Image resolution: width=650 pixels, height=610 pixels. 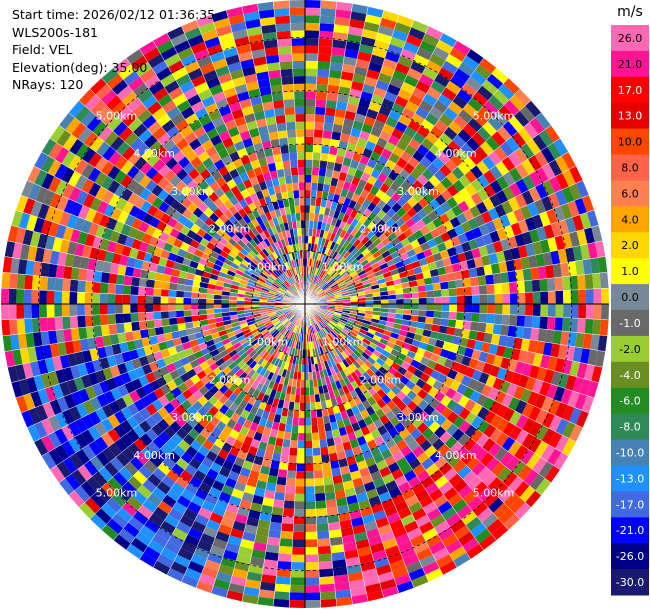 I want to click on colorbar-tick-label: -2.0, so click(x=629, y=349).